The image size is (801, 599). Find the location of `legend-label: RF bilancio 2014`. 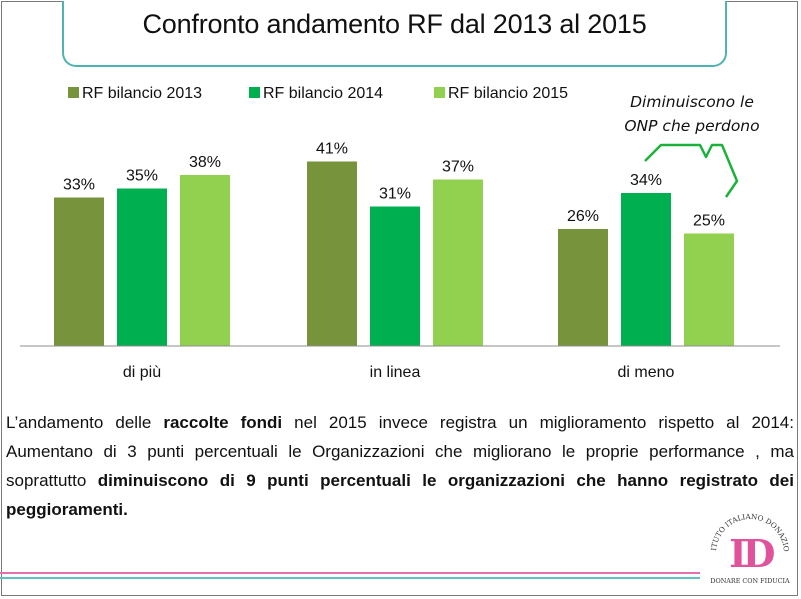

legend-label: RF bilancio 2014 is located at coordinates (323, 93).